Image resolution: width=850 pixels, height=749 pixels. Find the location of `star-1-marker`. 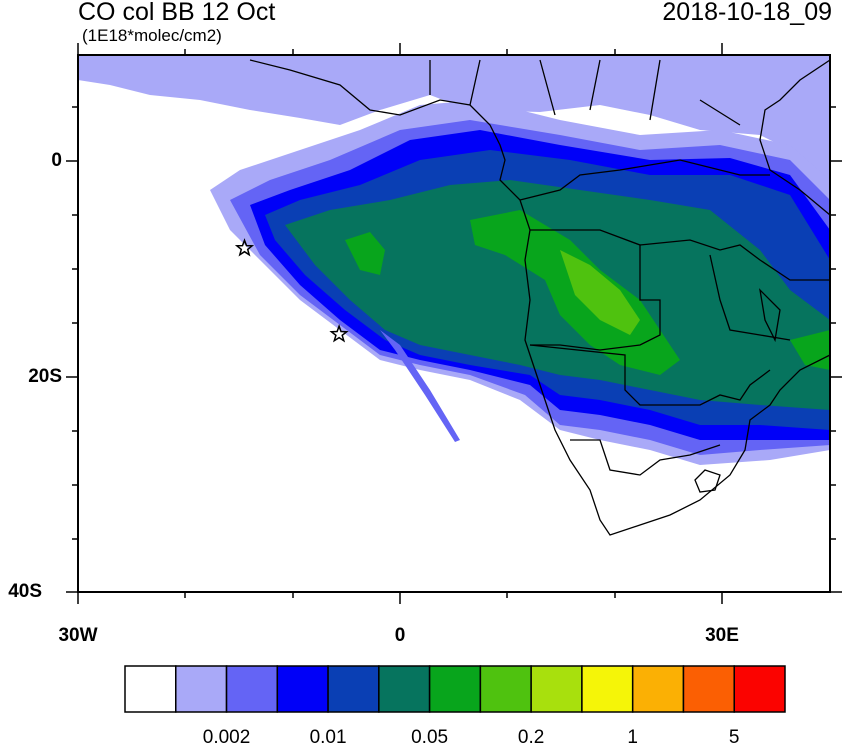

star-1-marker is located at coordinates (244, 247).